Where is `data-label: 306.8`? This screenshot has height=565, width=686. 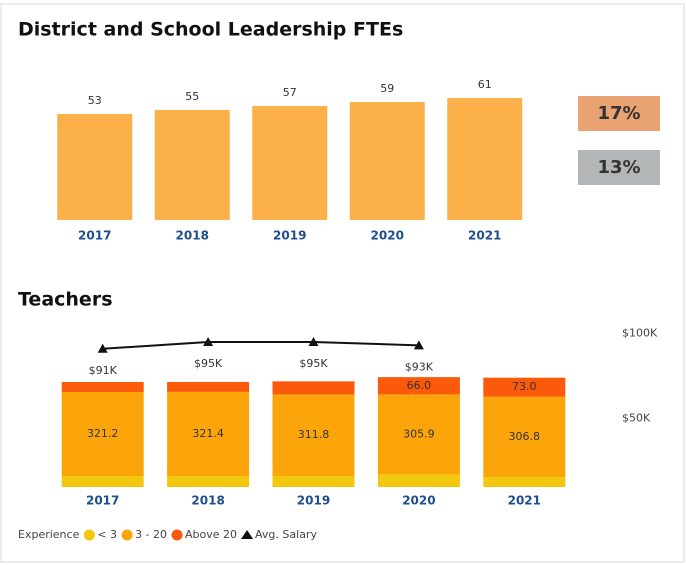 data-label: 306.8 is located at coordinates (525, 436).